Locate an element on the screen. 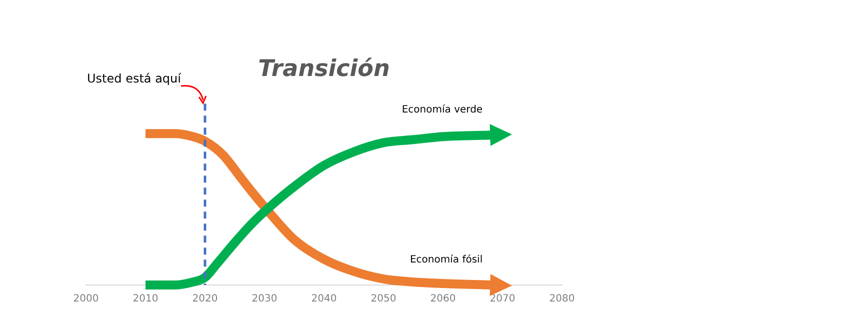 This screenshot has width=846, height=321. chart-title: Transición is located at coordinates (324, 69).